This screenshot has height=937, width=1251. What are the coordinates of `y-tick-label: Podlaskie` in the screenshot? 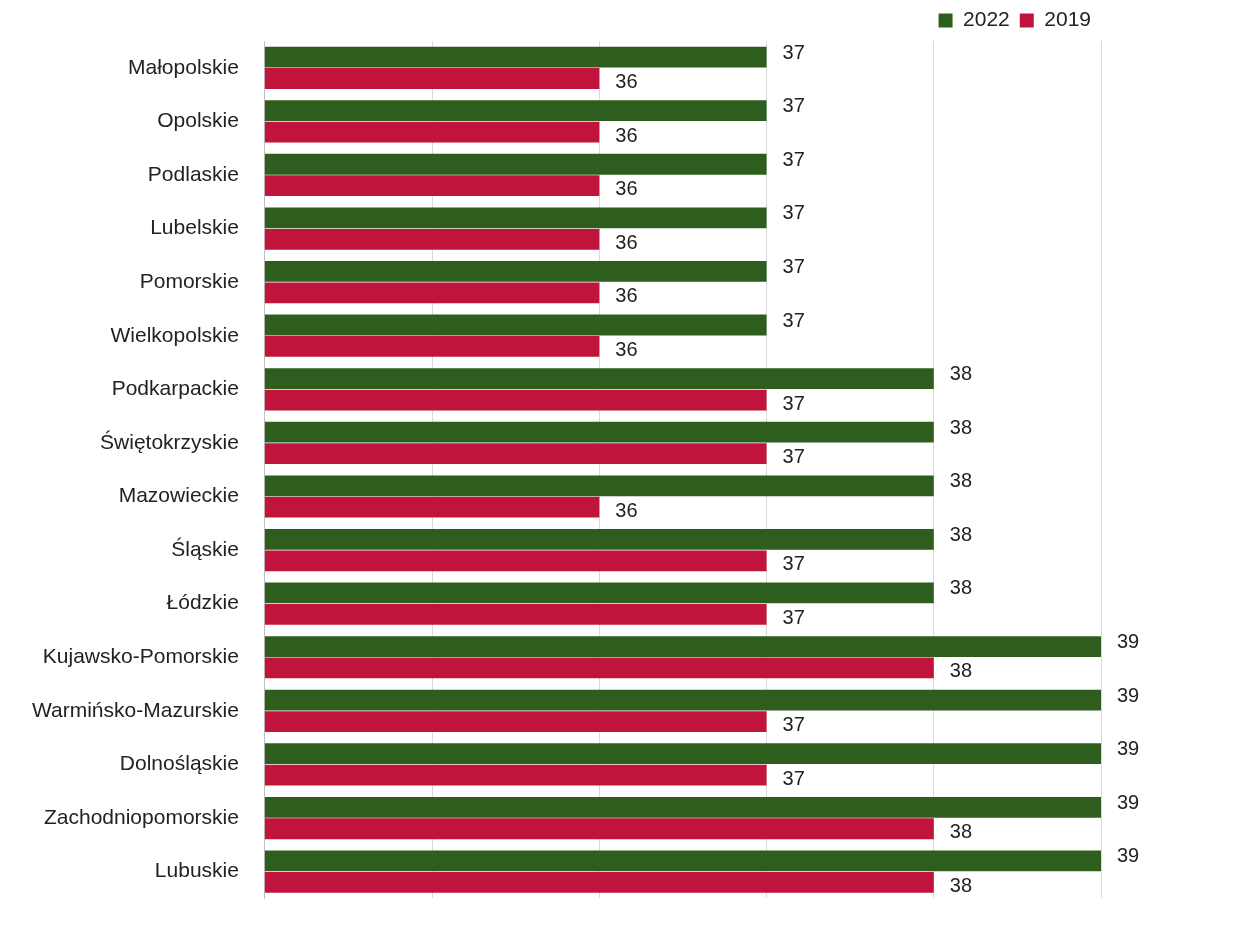 It's located at (193, 173).